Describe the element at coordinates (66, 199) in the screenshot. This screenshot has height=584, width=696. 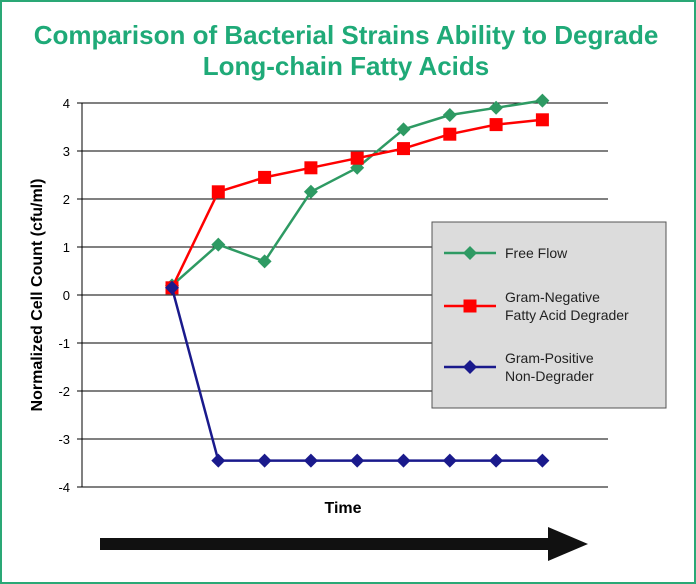
I see `y-tick-label: 2` at that location.